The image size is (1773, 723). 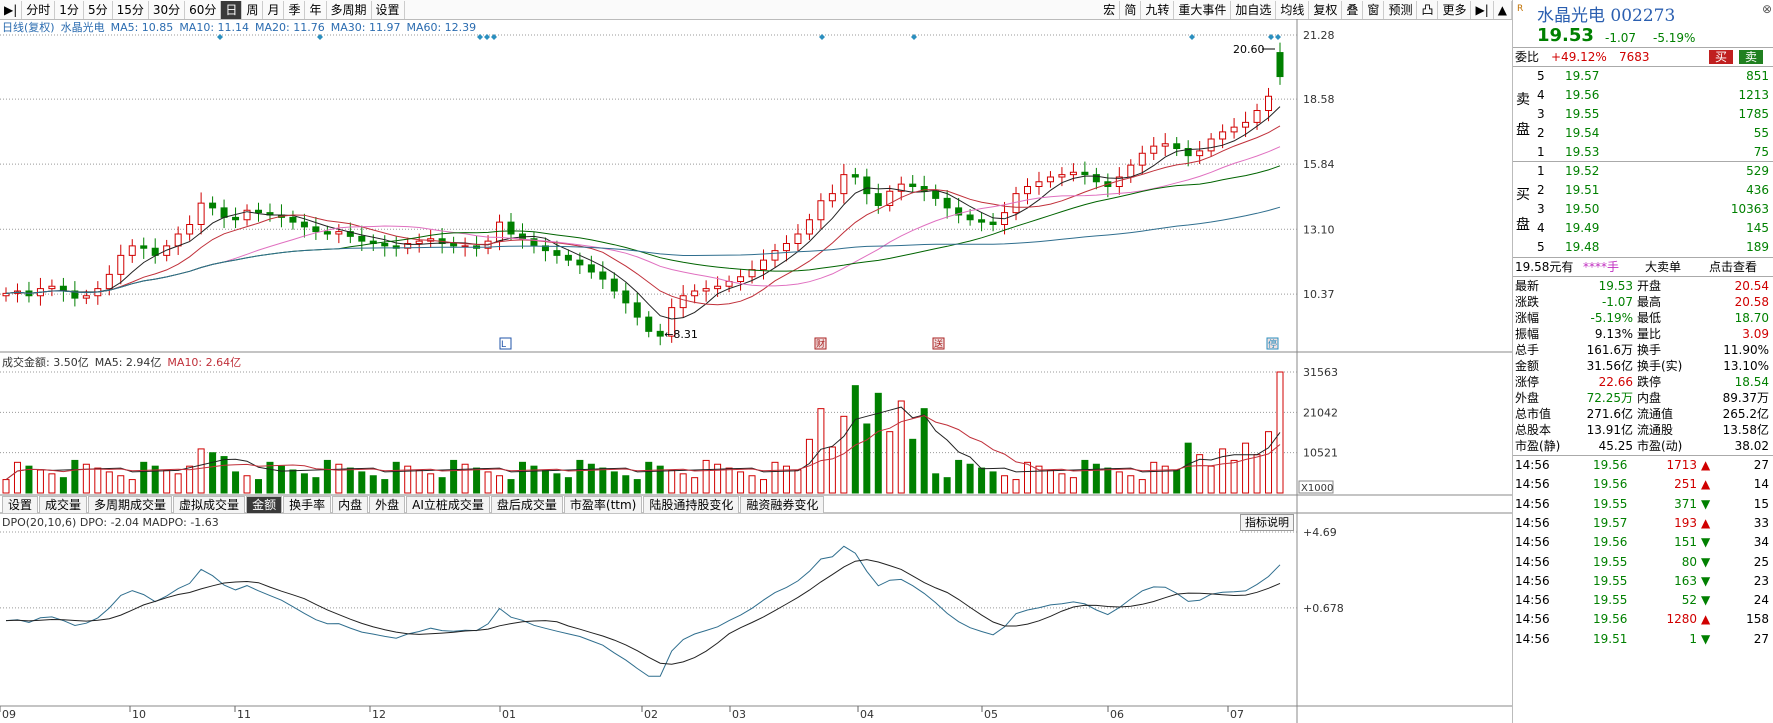 What do you see at coordinates (244, 714) in the screenshot?
I see `date-axis-label: 11` at bounding box center [244, 714].